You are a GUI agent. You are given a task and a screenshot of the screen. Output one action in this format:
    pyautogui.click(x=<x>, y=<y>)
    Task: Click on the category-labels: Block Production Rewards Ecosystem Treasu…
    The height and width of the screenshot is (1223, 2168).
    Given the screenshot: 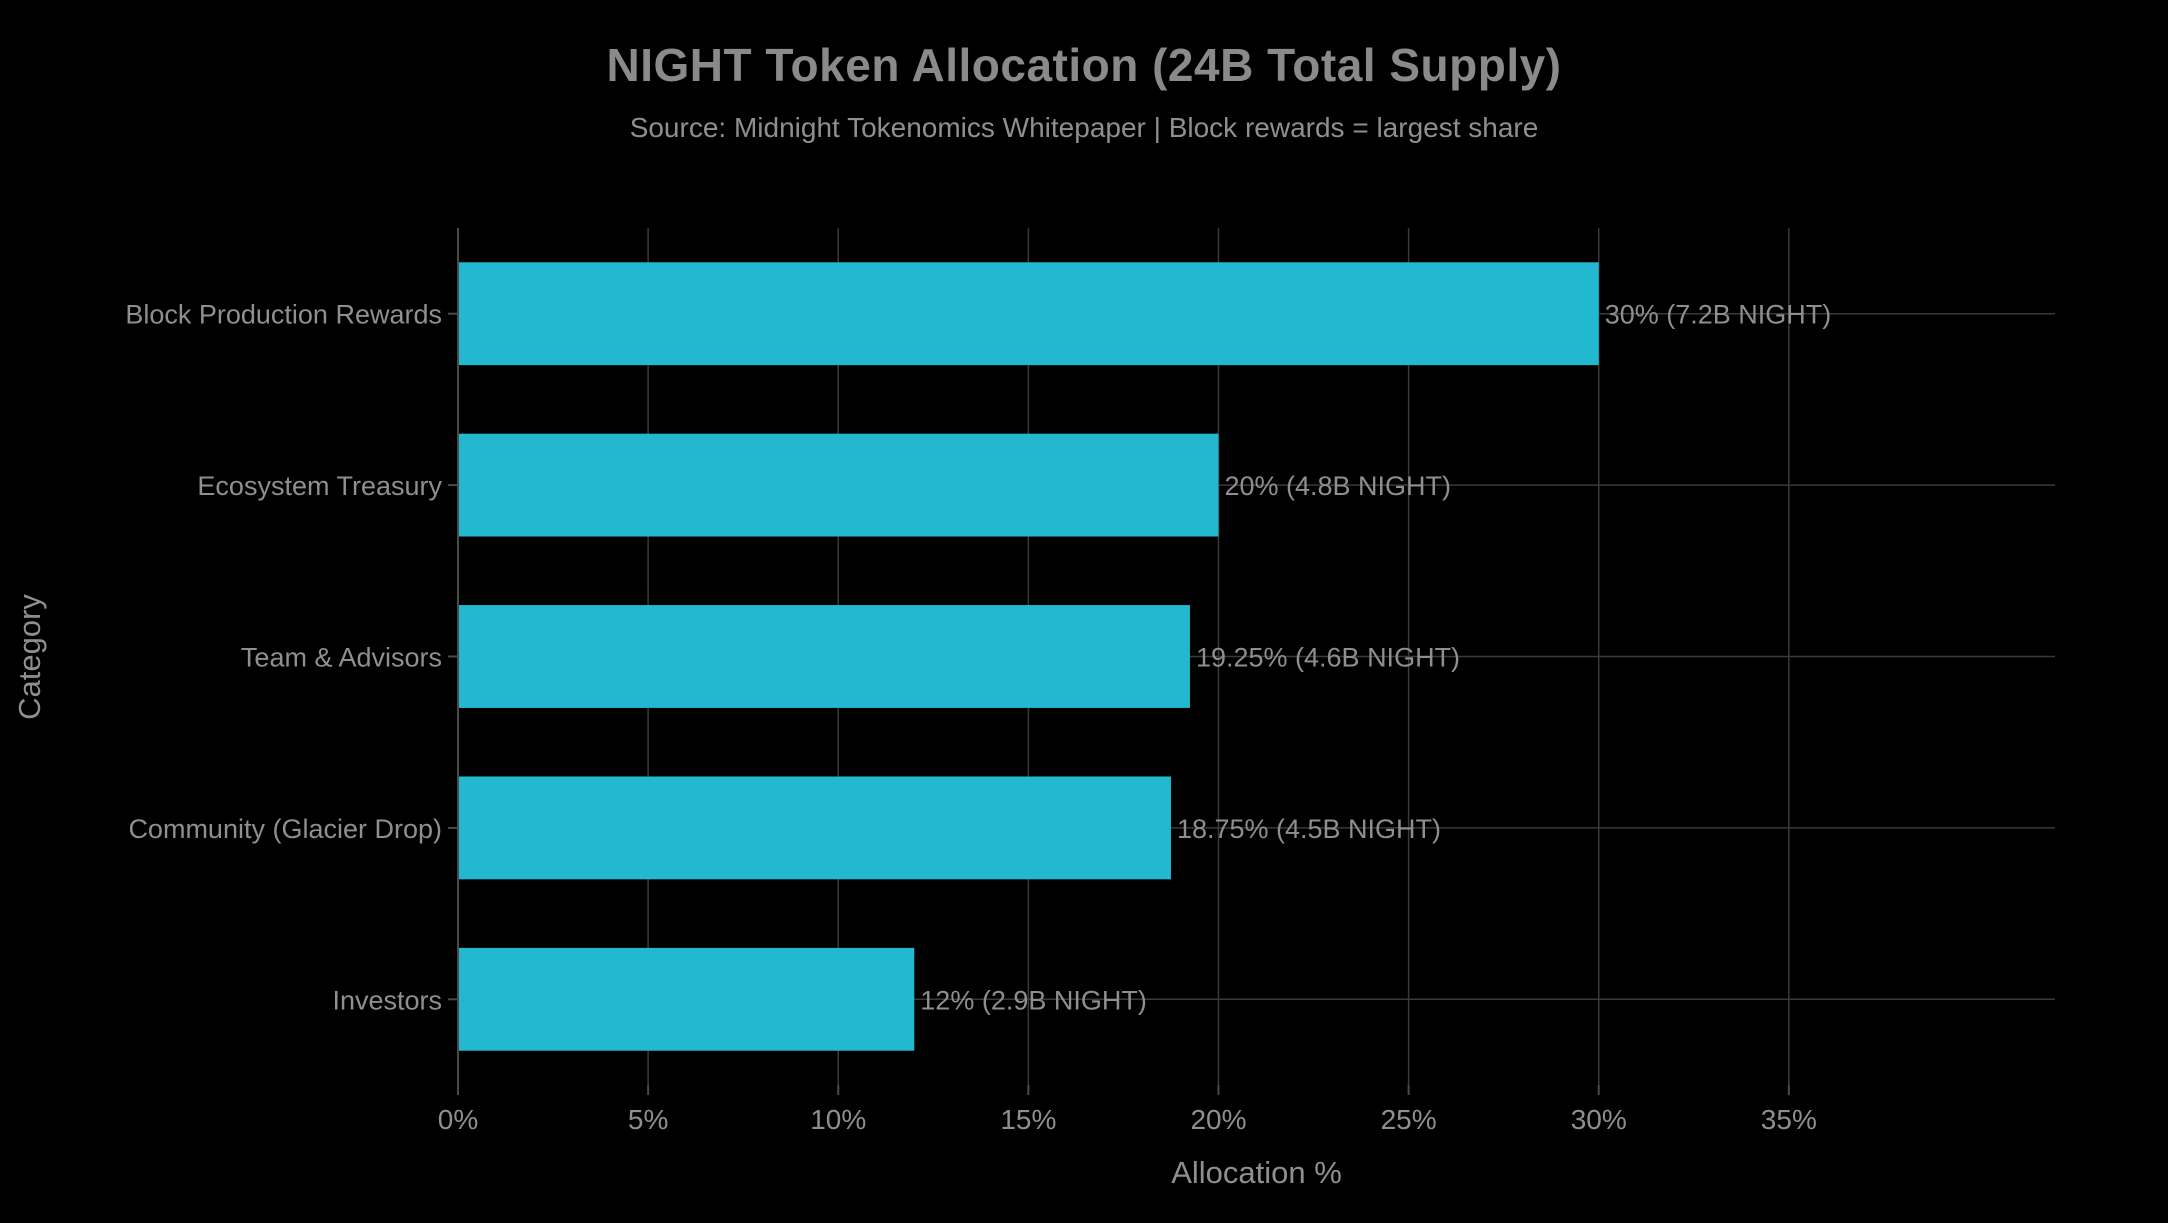 What is the action you would take?
    pyautogui.click(x=283, y=658)
    